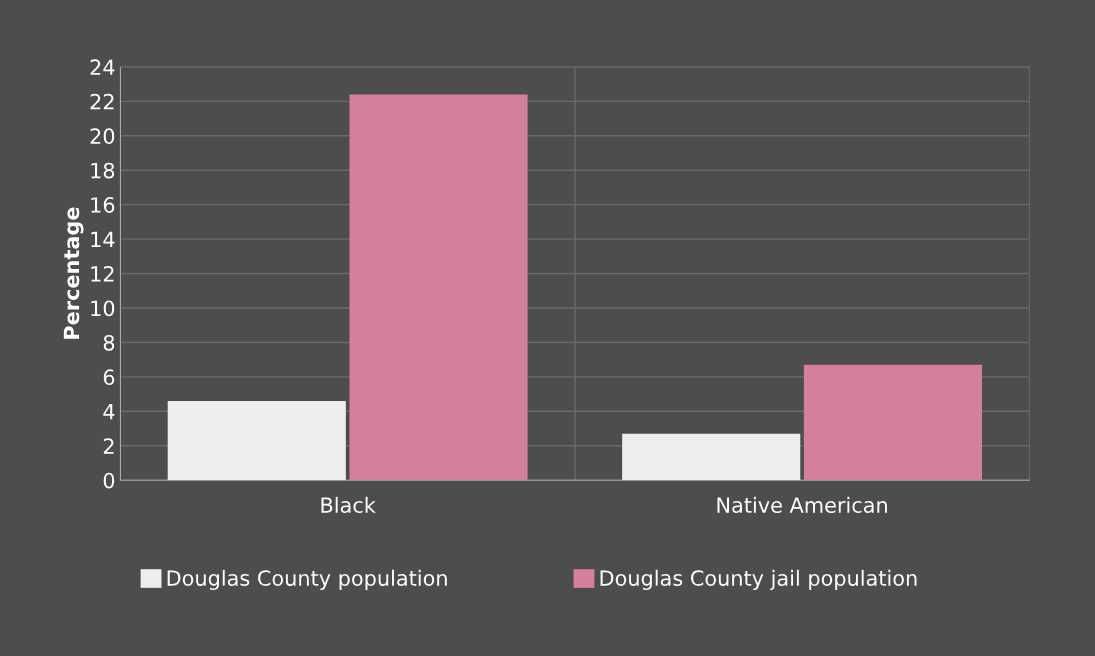 The height and width of the screenshot is (656, 1095). I want to click on y-tick-label: 6, so click(109, 377).